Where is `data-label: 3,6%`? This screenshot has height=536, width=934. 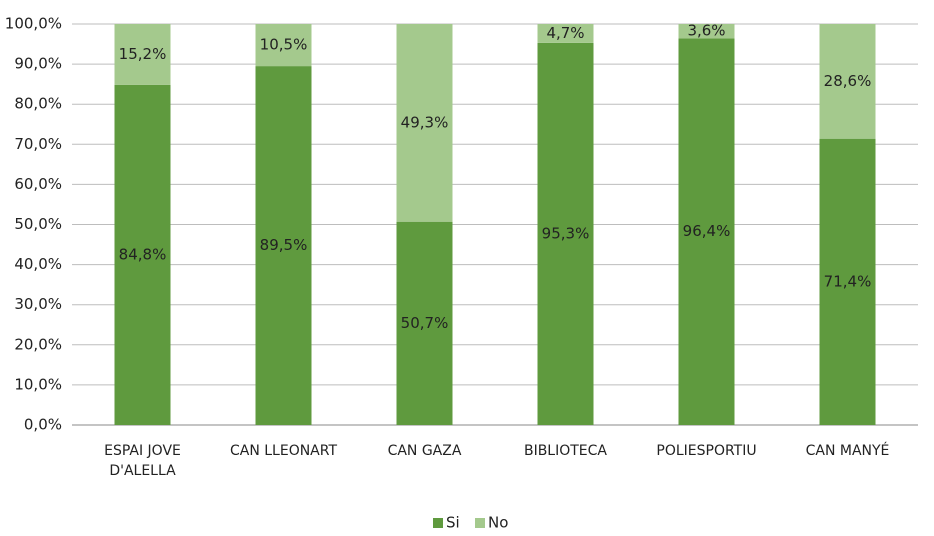 data-label: 3,6% is located at coordinates (706, 31).